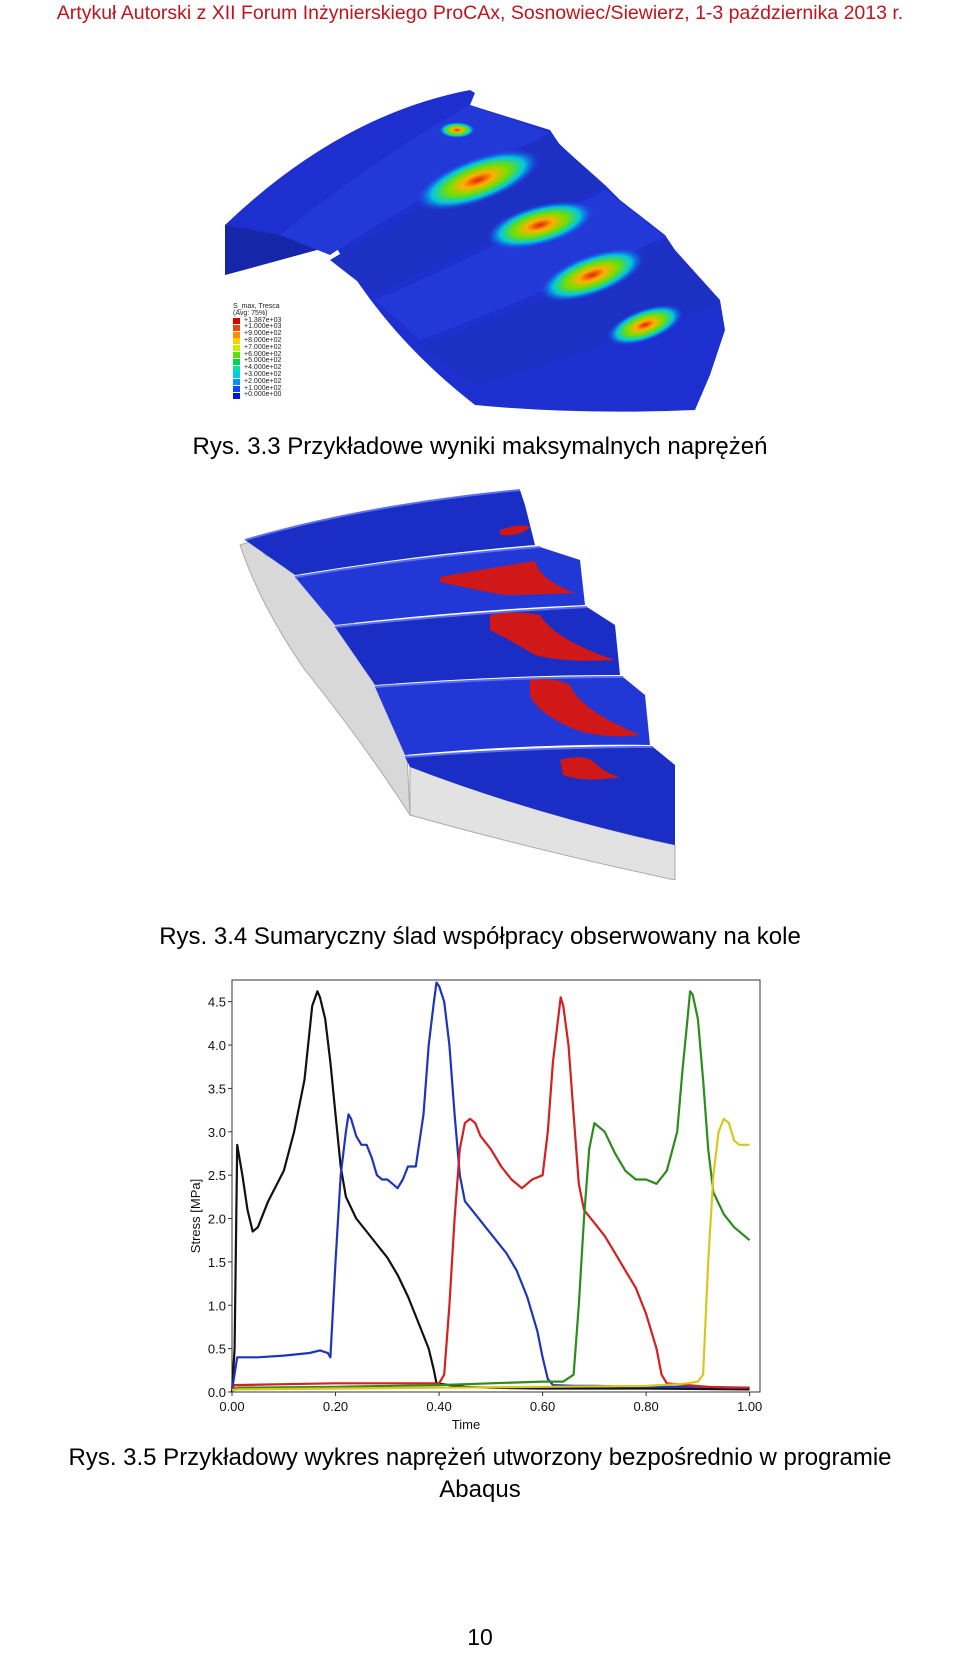 Image resolution: width=960 pixels, height=1658 pixels. I want to click on legend-label: +0.000e+00, so click(263, 395).